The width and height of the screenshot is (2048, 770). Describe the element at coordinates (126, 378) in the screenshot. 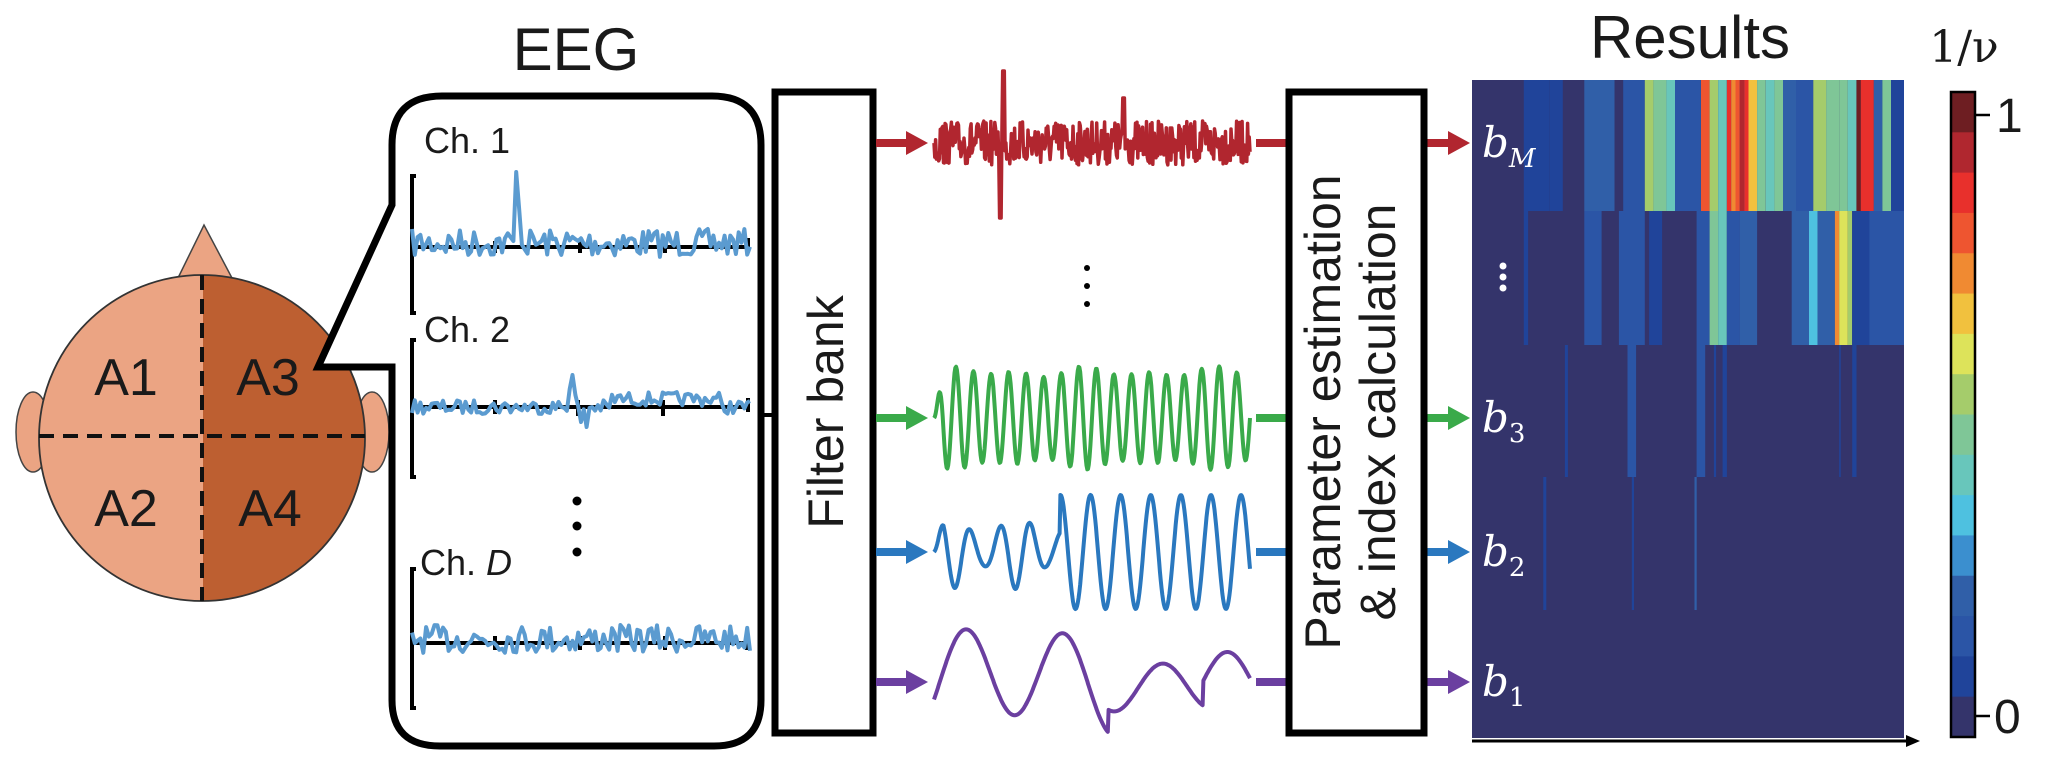

I see `region-label-A1: A1` at that location.